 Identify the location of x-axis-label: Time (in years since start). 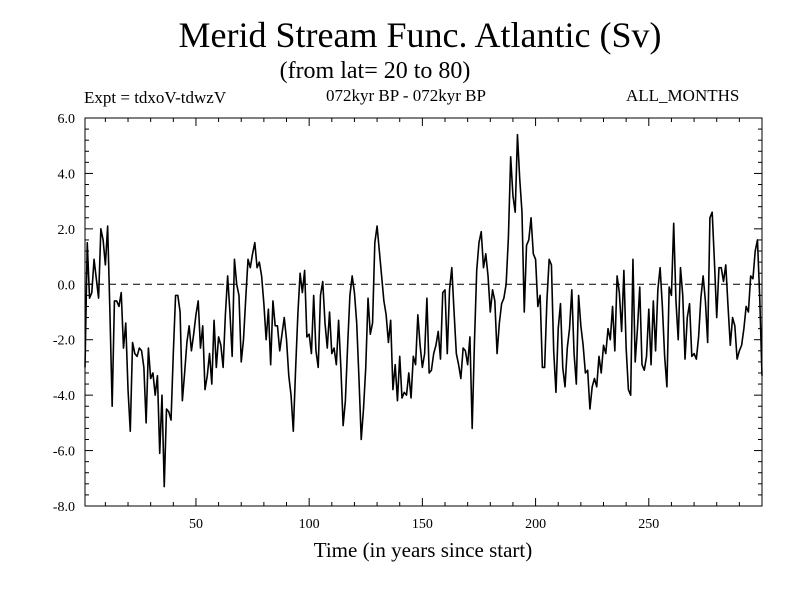
(423, 550).